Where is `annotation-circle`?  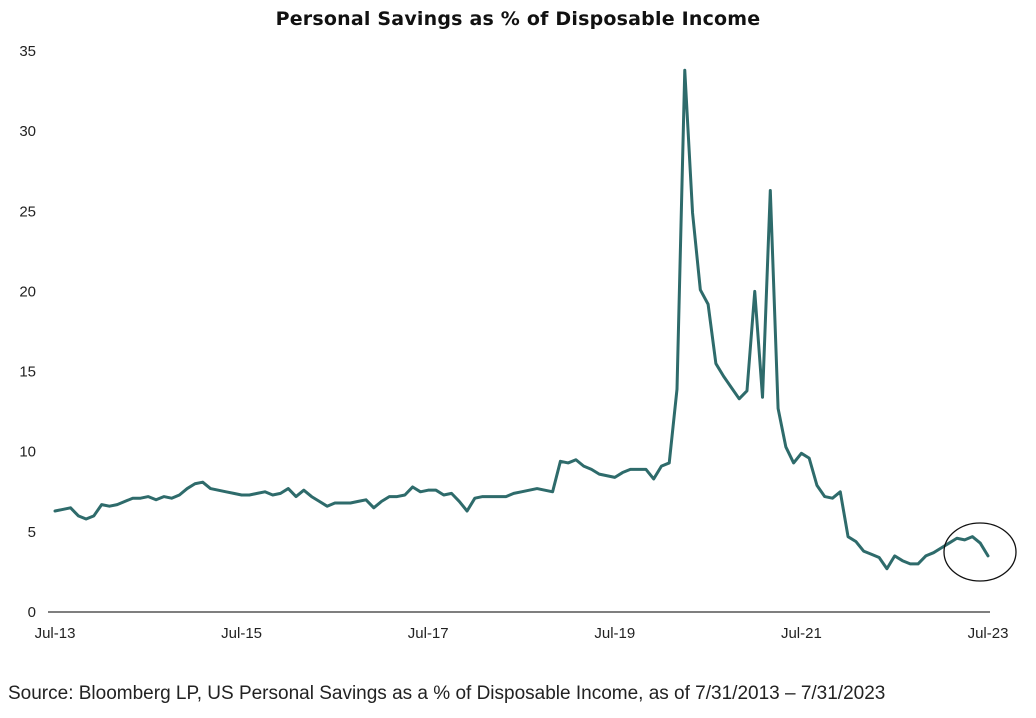 annotation-circle is located at coordinates (980, 552).